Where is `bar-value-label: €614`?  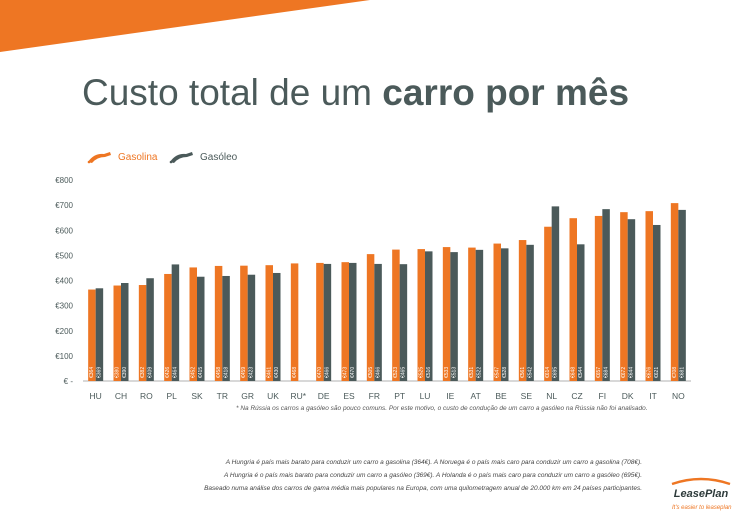
bar-value-label: €614 is located at coordinates (548, 372).